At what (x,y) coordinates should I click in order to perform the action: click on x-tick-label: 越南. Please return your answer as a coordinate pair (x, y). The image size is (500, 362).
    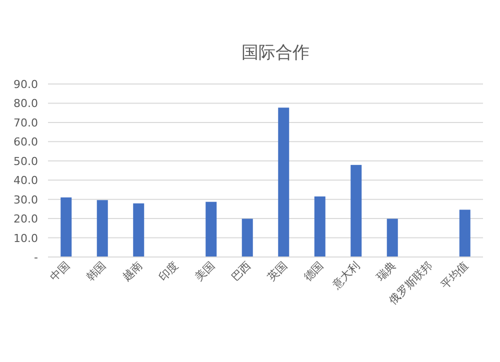
    Looking at the image, I should click on (132, 271).